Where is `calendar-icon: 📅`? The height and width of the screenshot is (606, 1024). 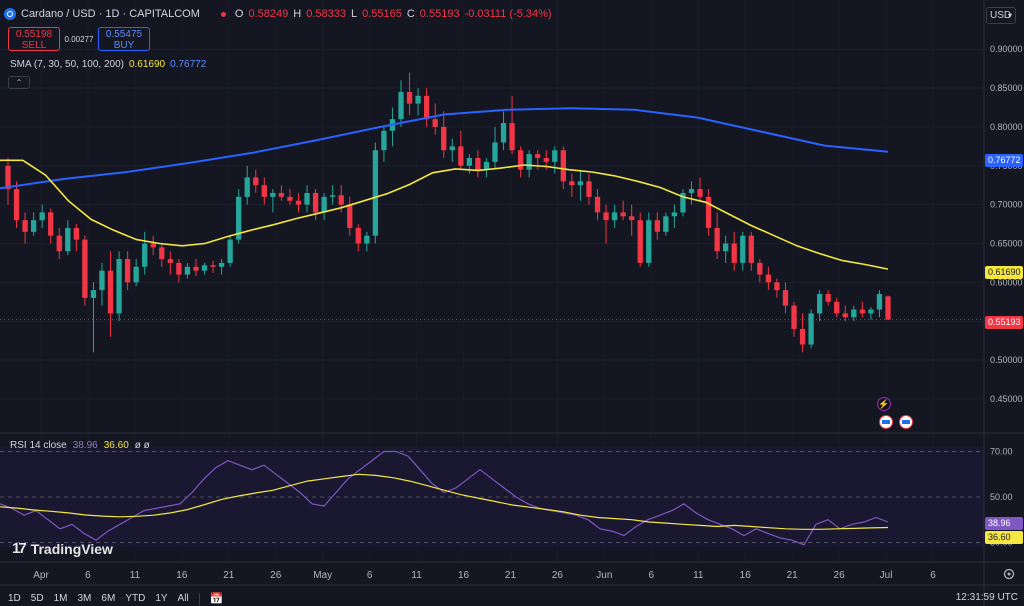 calendar-icon: 📅 is located at coordinates (216, 599).